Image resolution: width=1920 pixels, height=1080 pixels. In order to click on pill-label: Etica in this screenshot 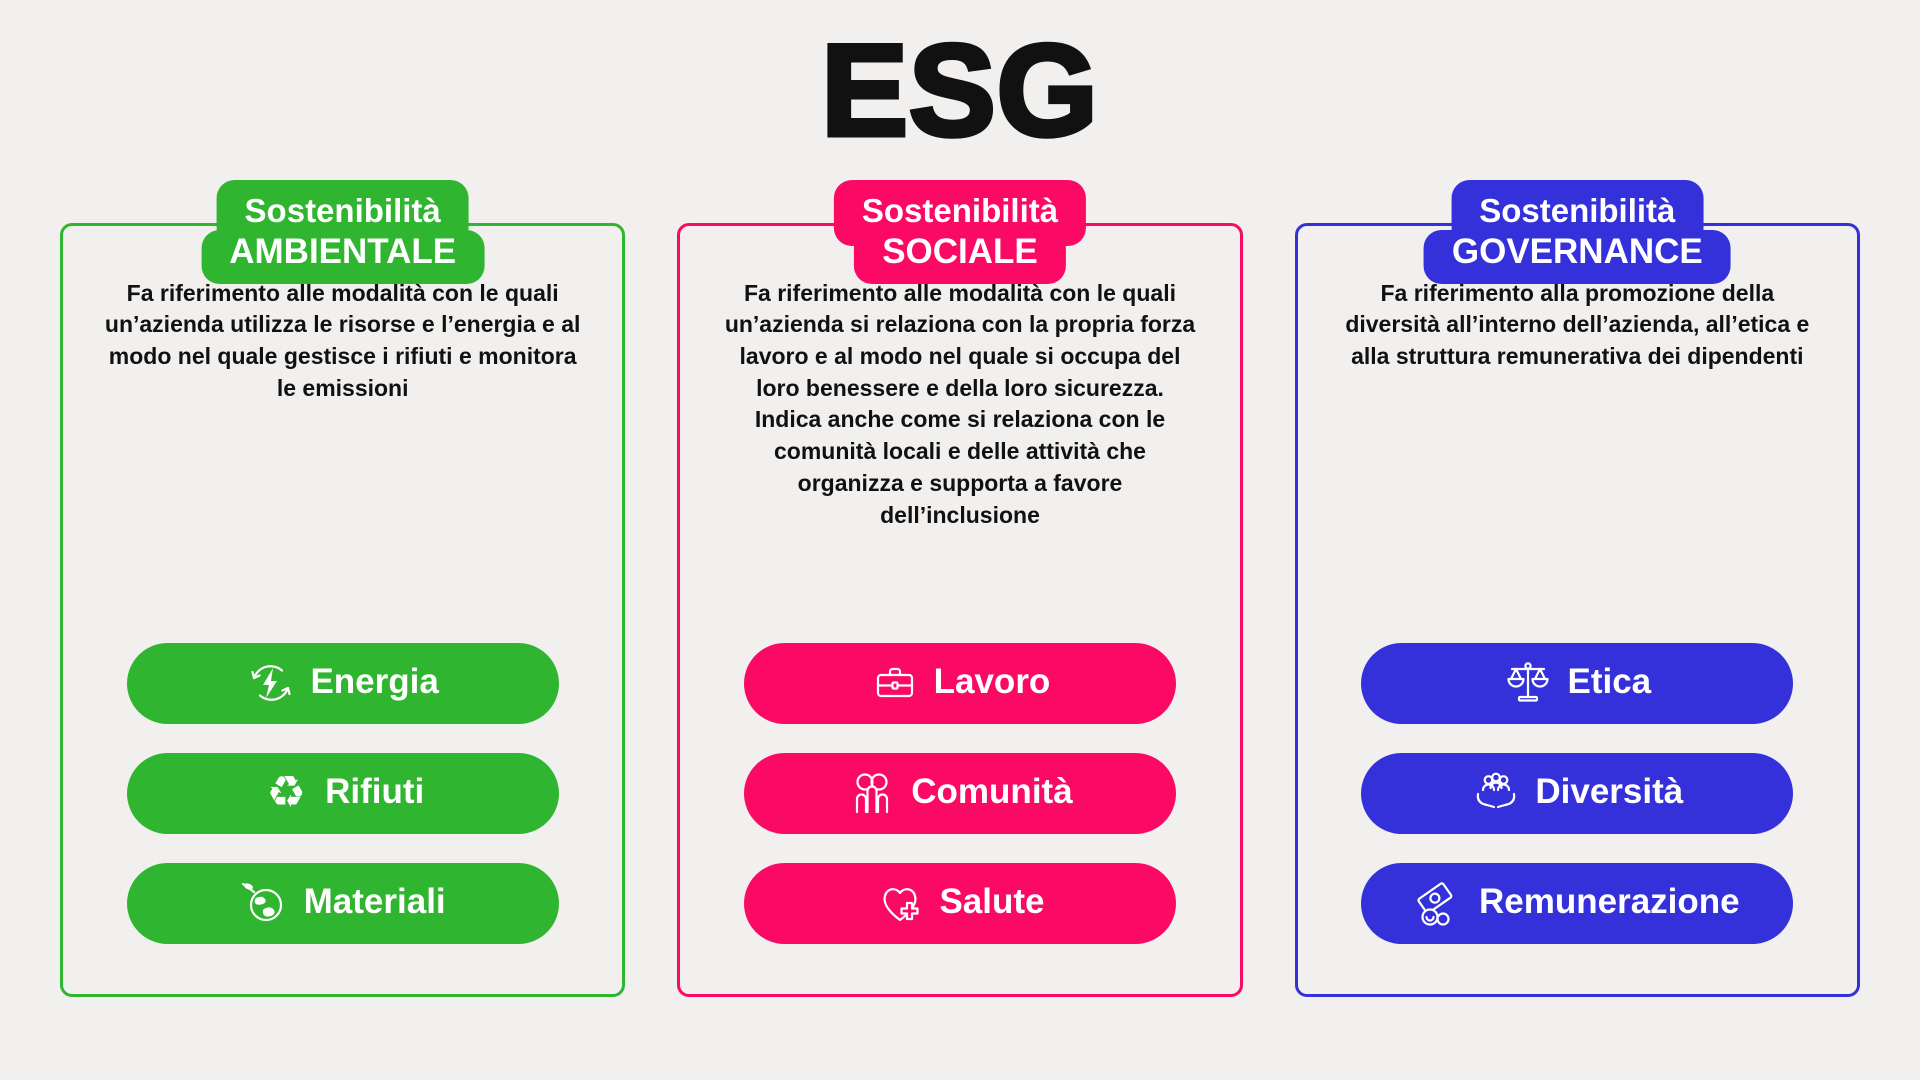, I will do `click(1609, 681)`.